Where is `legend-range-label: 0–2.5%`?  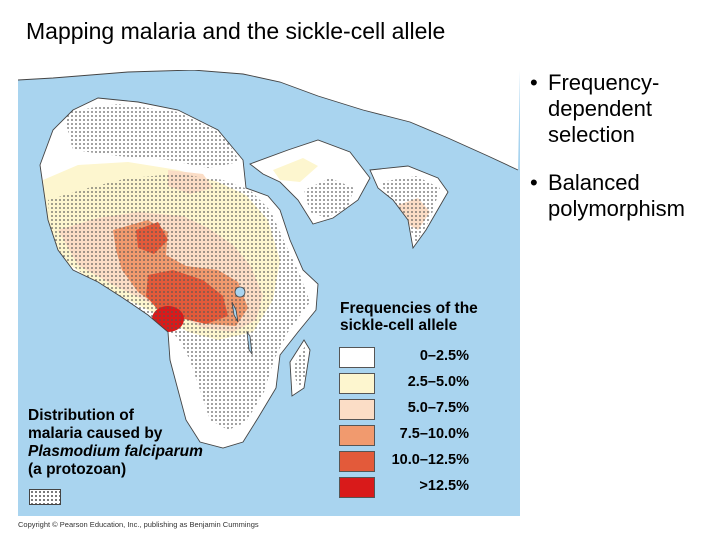
legend-range-label: 0–2.5% is located at coordinates (444, 356).